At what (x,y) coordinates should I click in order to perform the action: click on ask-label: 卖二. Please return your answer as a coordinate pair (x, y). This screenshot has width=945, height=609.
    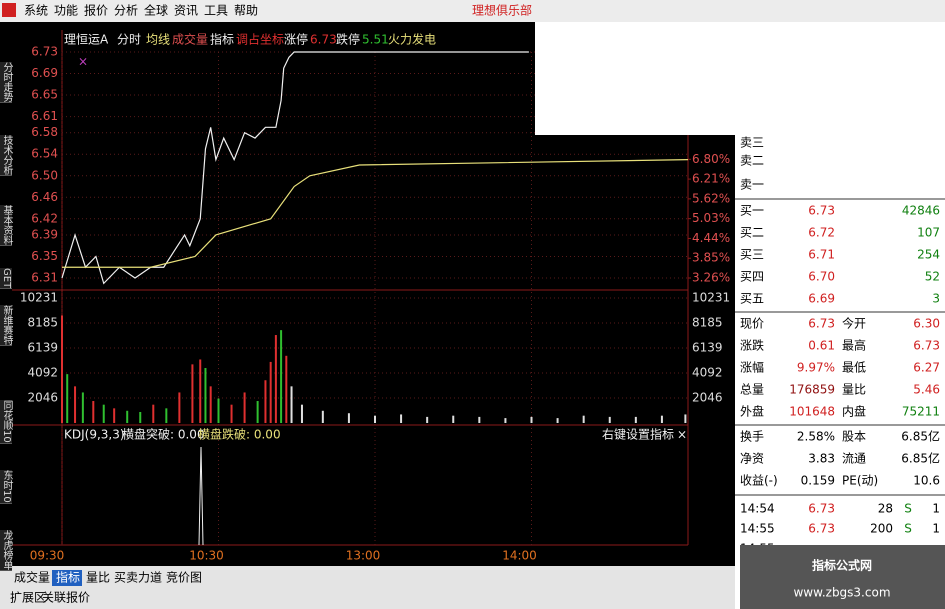
    Looking at the image, I should click on (752, 161).